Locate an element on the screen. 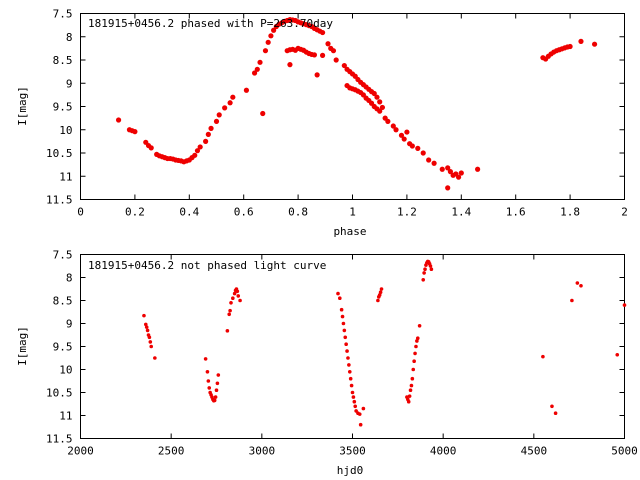  chart-title: 181915+0456.2 phased with P=263.70day is located at coordinates (210, 23).